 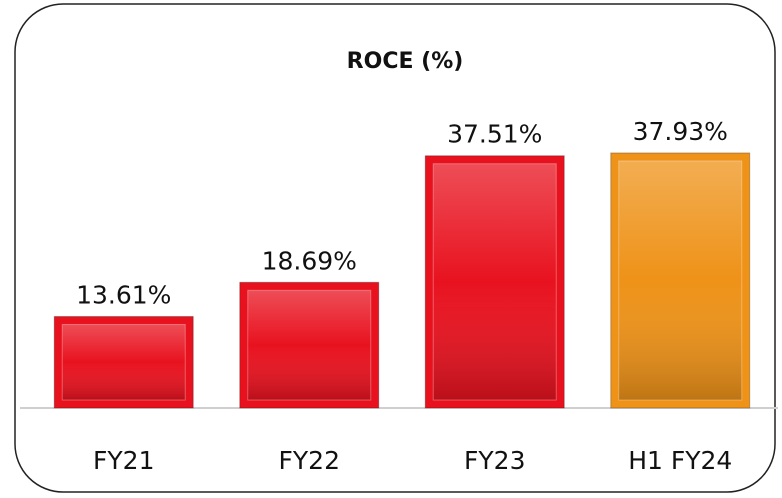 I want to click on x-tick-label: FY23, so click(x=494, y=460).